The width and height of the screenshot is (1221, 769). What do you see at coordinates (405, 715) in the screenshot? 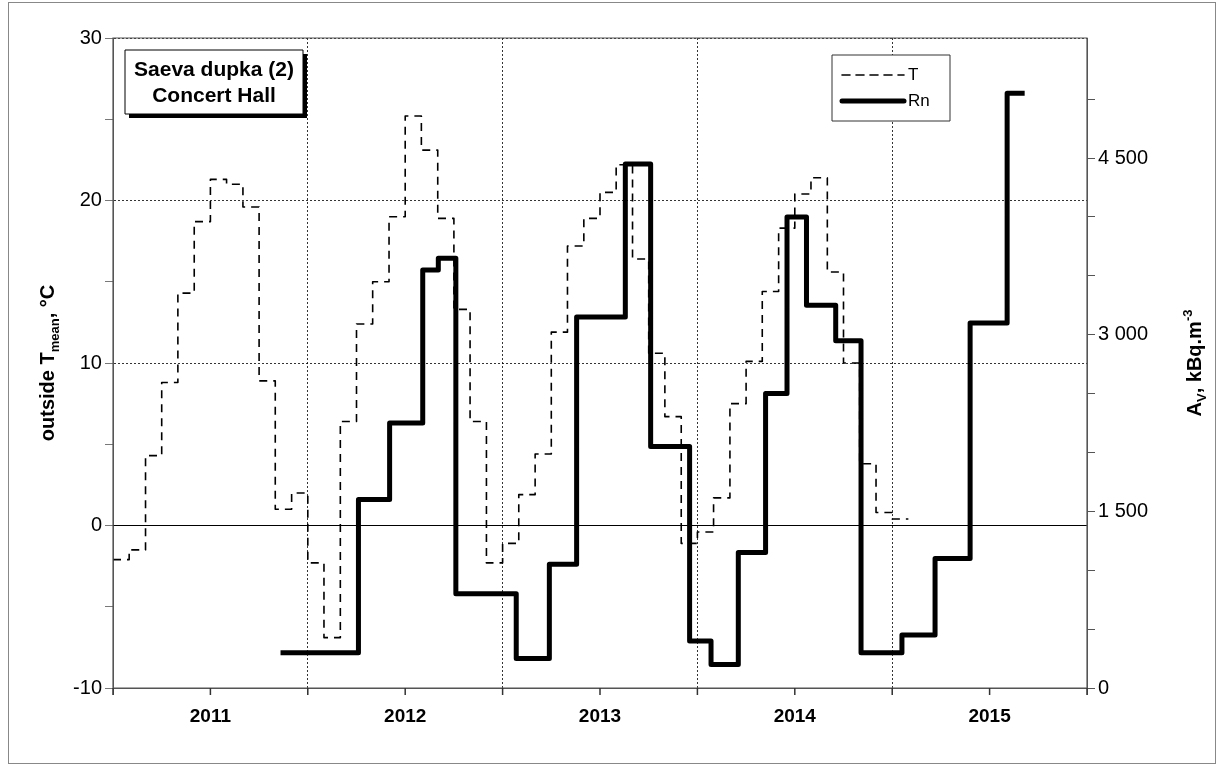
I see `x-tick-label: 2012` at bounding box center [405, 715].